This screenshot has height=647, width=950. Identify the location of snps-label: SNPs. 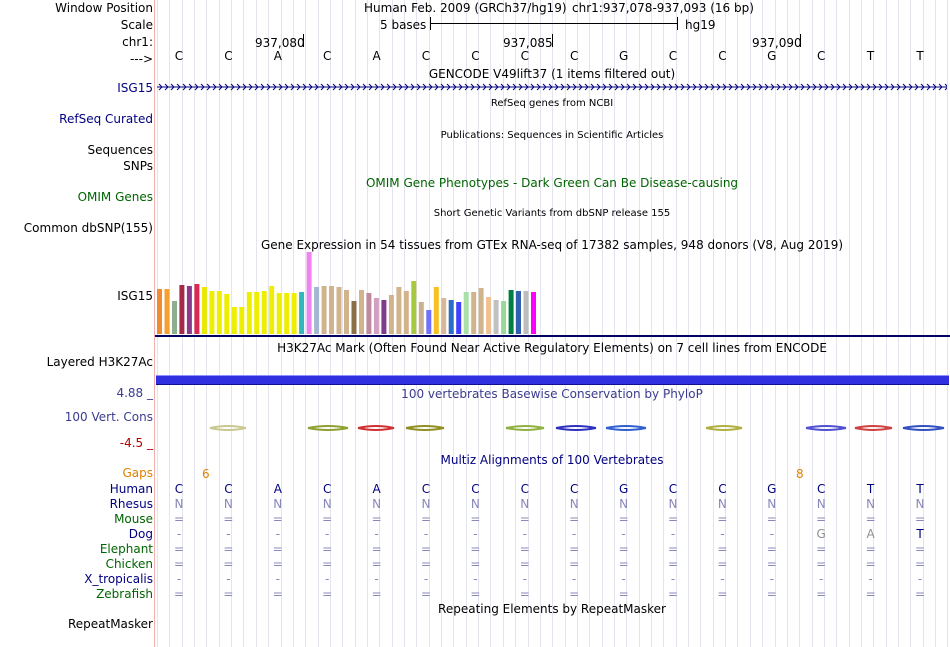
(138, 166).